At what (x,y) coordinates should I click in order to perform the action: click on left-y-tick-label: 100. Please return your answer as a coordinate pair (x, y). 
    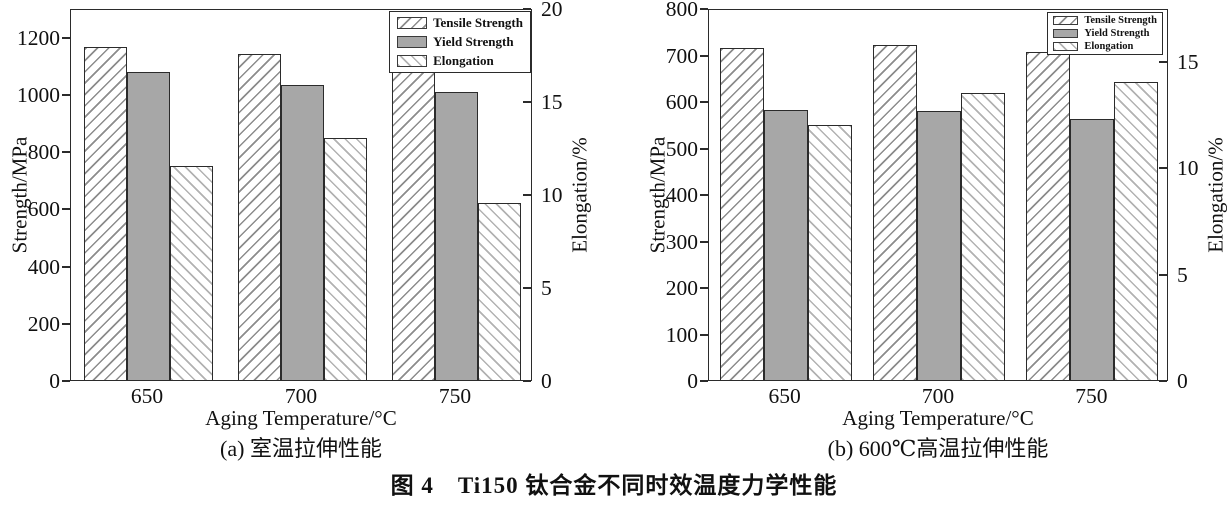
    Looking at the image, I should click on (681, 334).